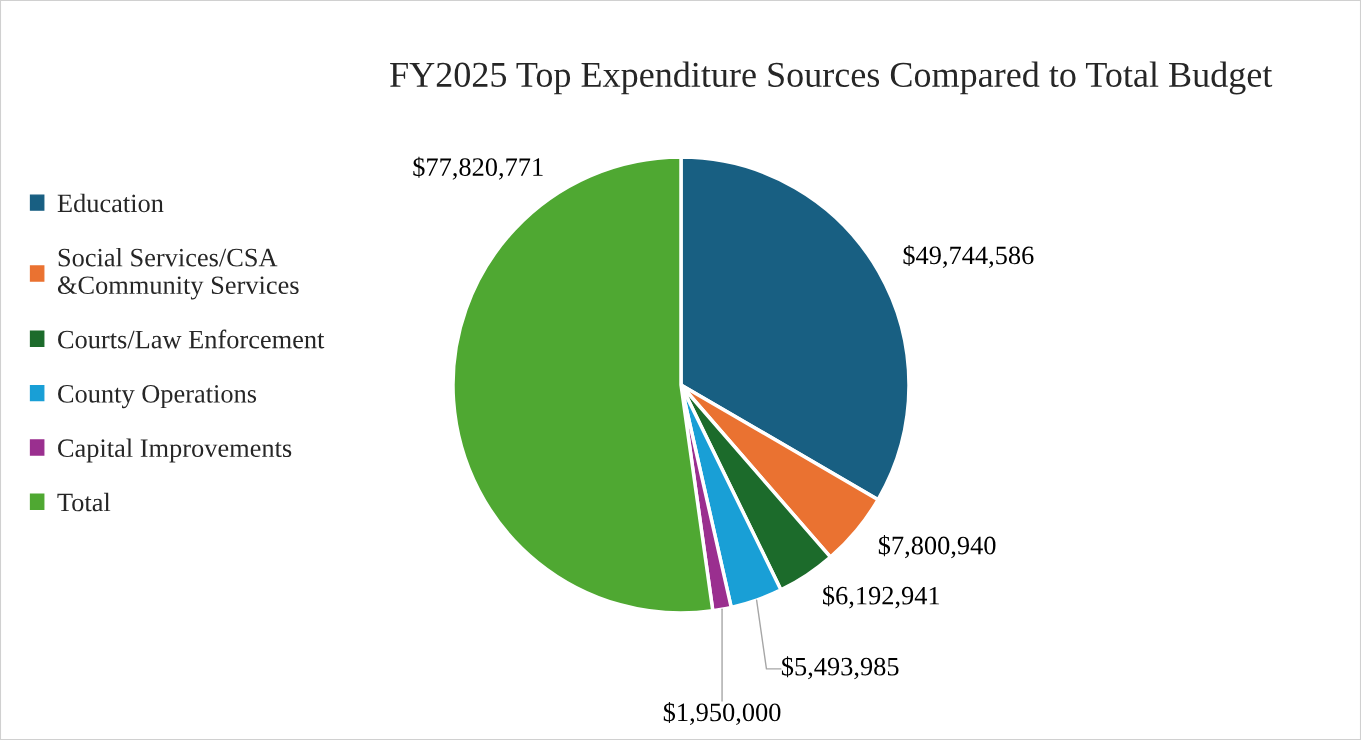 The height and width of the screenshot is (740, 1361). Describe the element at coordinates (478, 168) in the screenshot. I see `data-label: $77,820,771` at that location.